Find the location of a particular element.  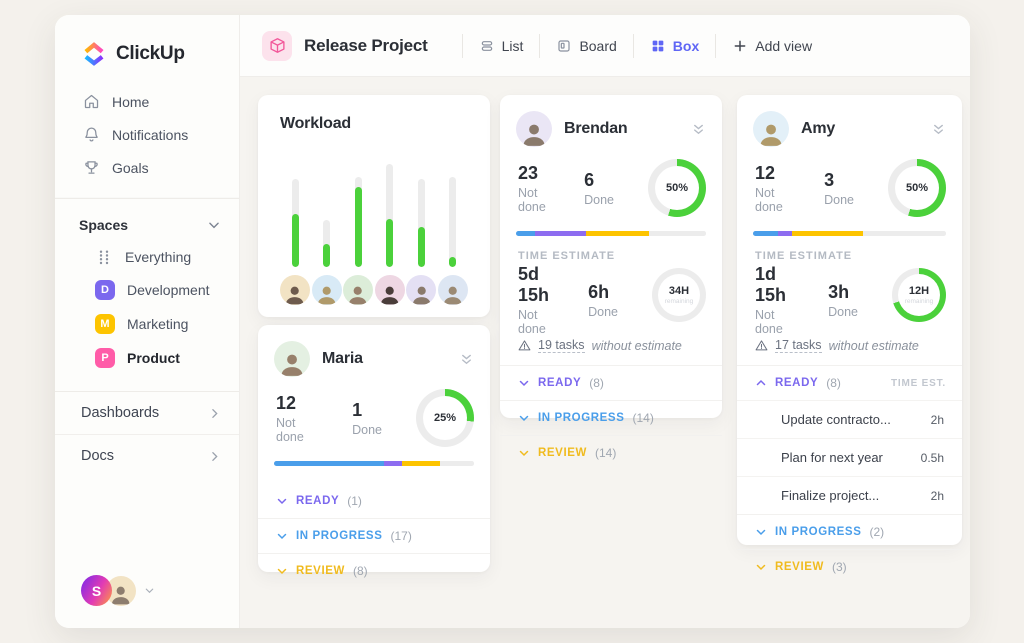

person-card-maria: Maria 12 Not done 1 Done 25% is located at coordinates (374, 451).